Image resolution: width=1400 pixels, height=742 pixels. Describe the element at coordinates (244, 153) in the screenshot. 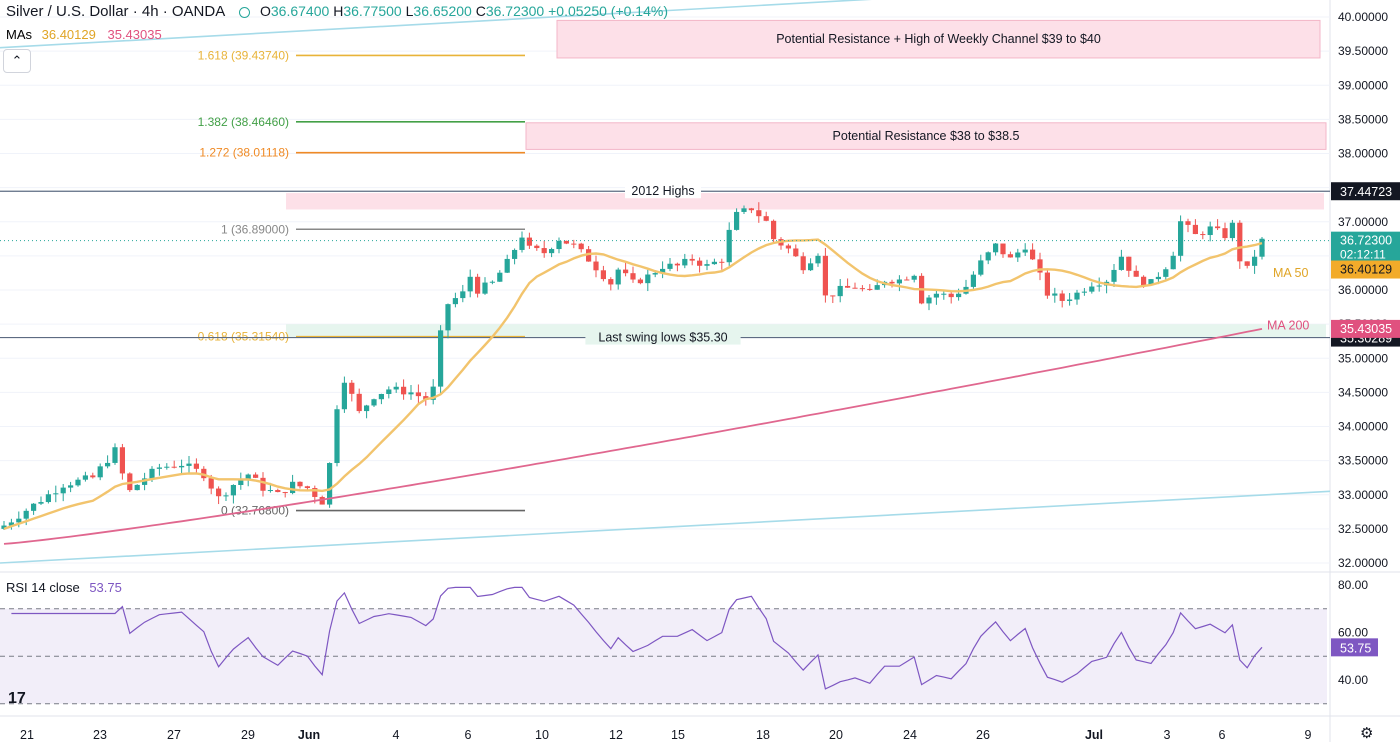

I see `fib-level-label: 1.272 (38.01118)` at that location.